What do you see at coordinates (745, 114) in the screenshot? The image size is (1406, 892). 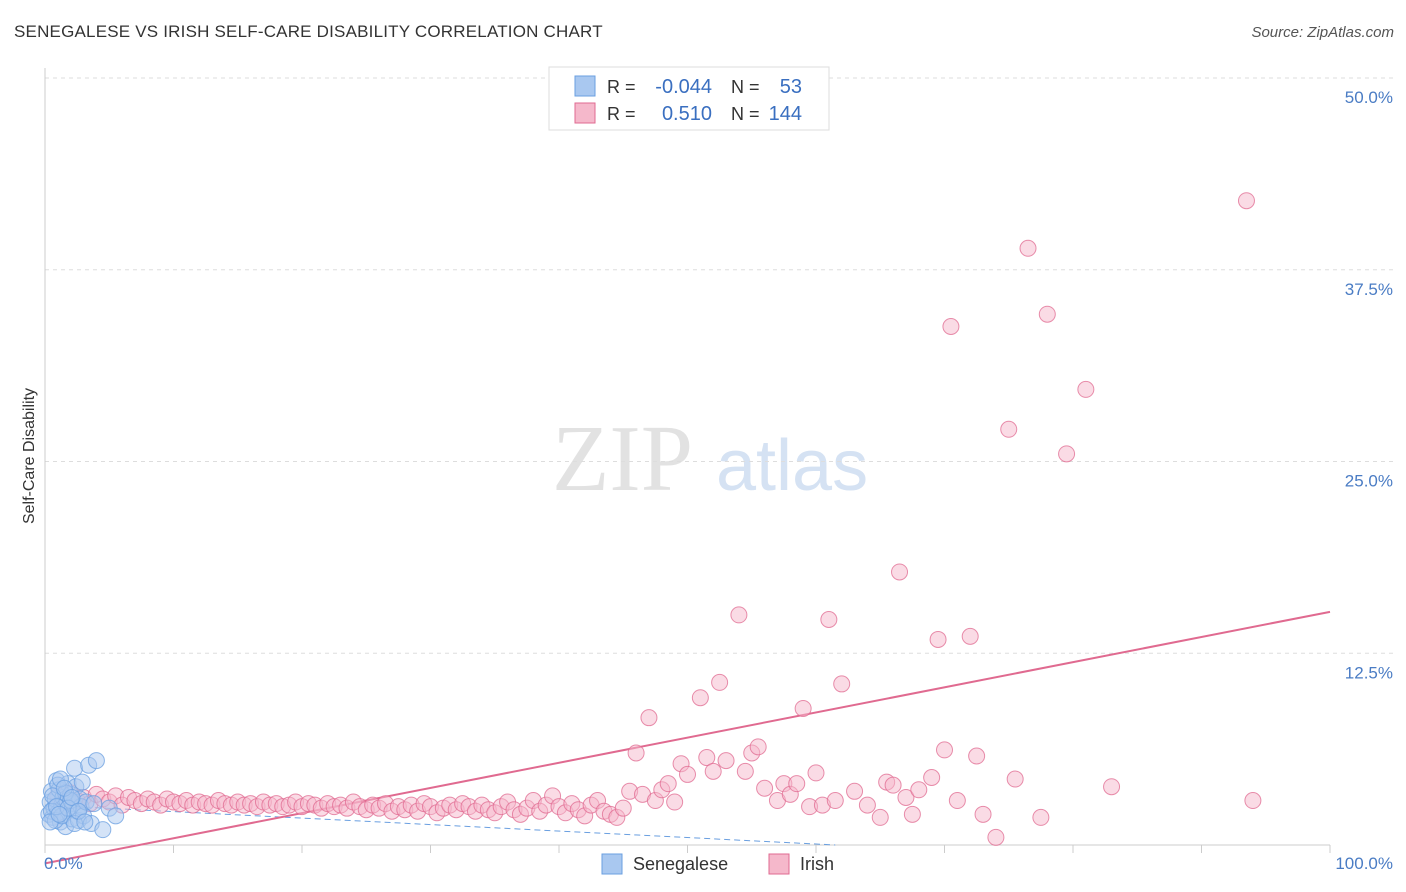 I see `legend-n-label-2: N =` at bounding box center [745, 114].